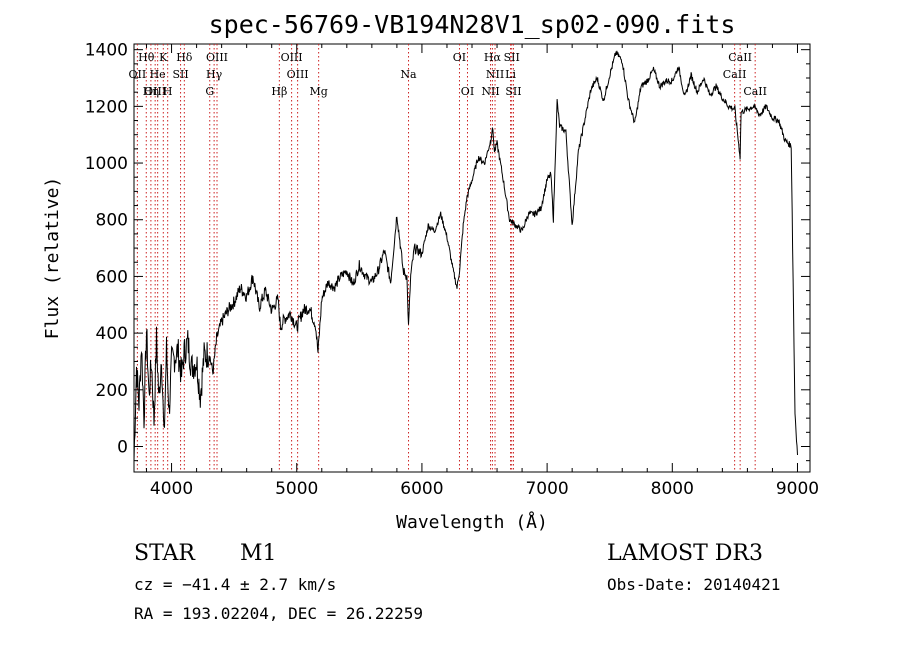  What do you see at coordinates (421, 489) in the screenshot?
I see `x-tick-label: 6000` at bounding box center [421, 489].